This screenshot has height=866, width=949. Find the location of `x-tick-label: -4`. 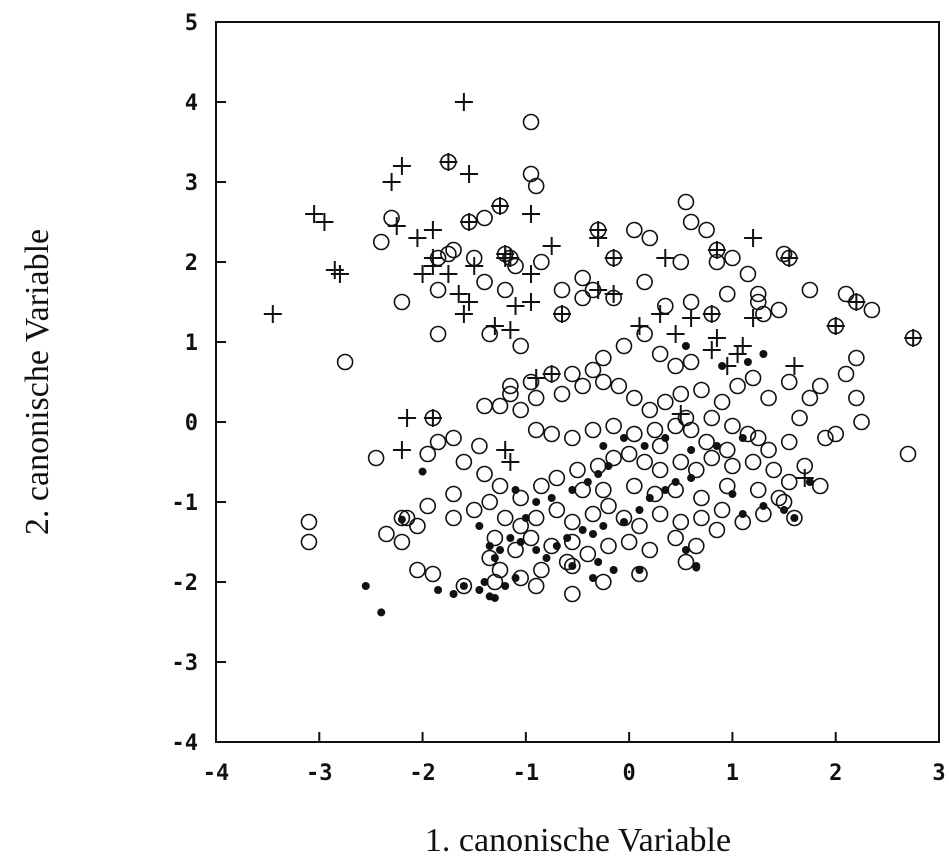

x-tick-label: -4 is located at coordinates (216, 773).